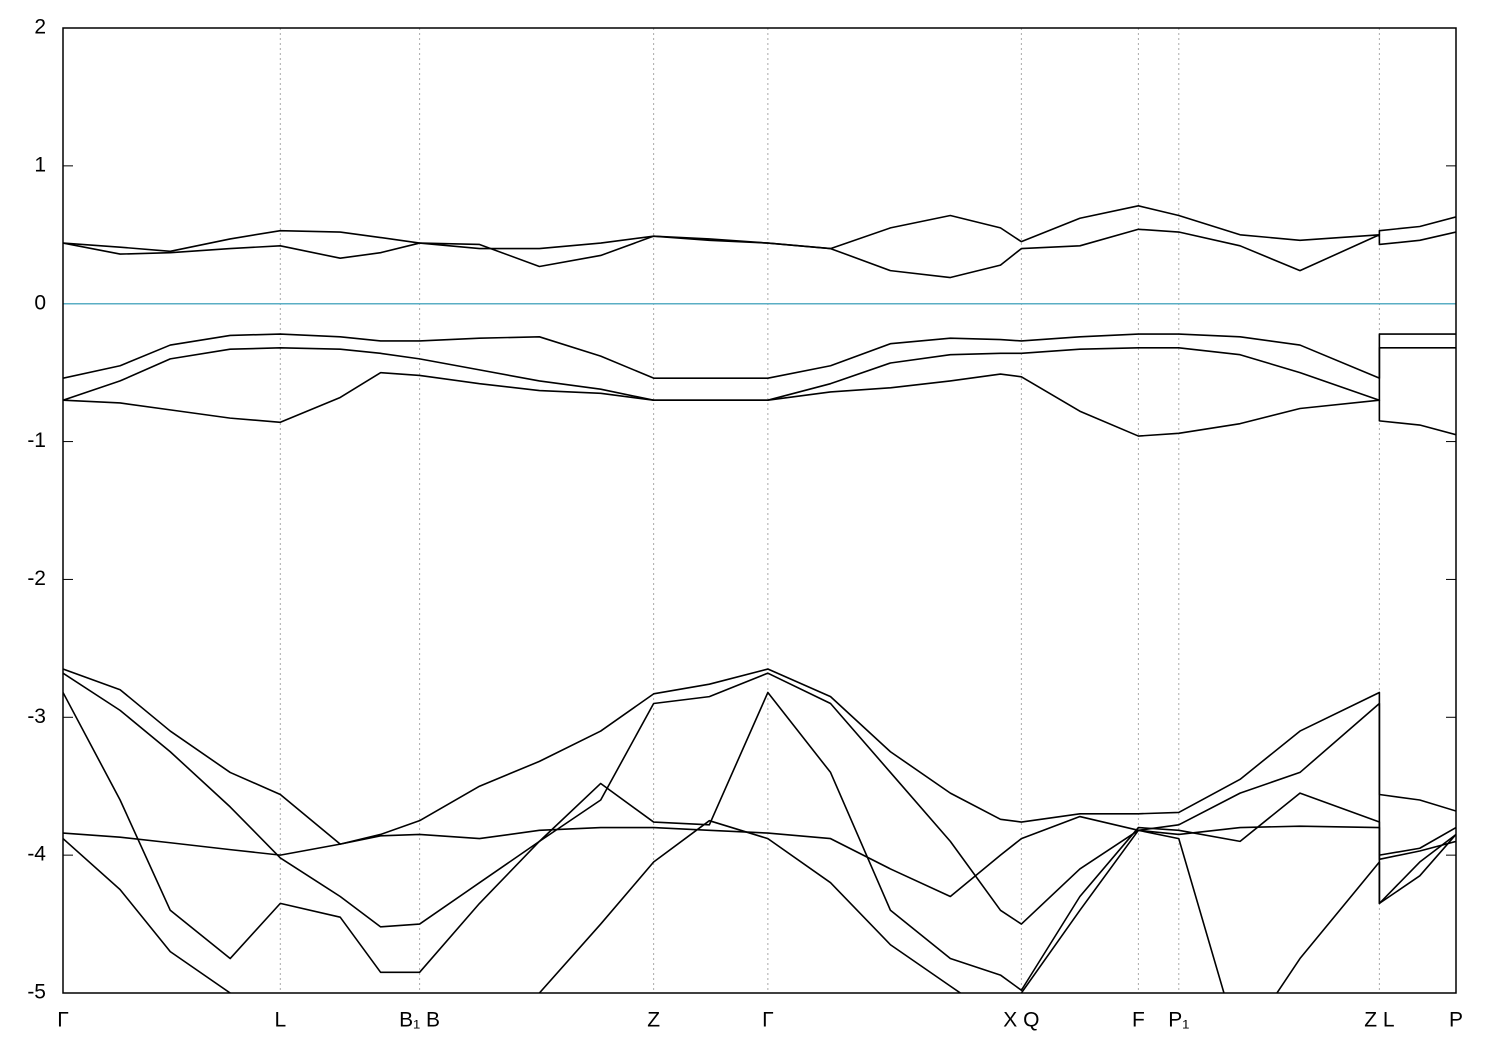 This screenshot has width=1500, height=1050. I want to click on y-tick-label: 0, so click(40, 302).